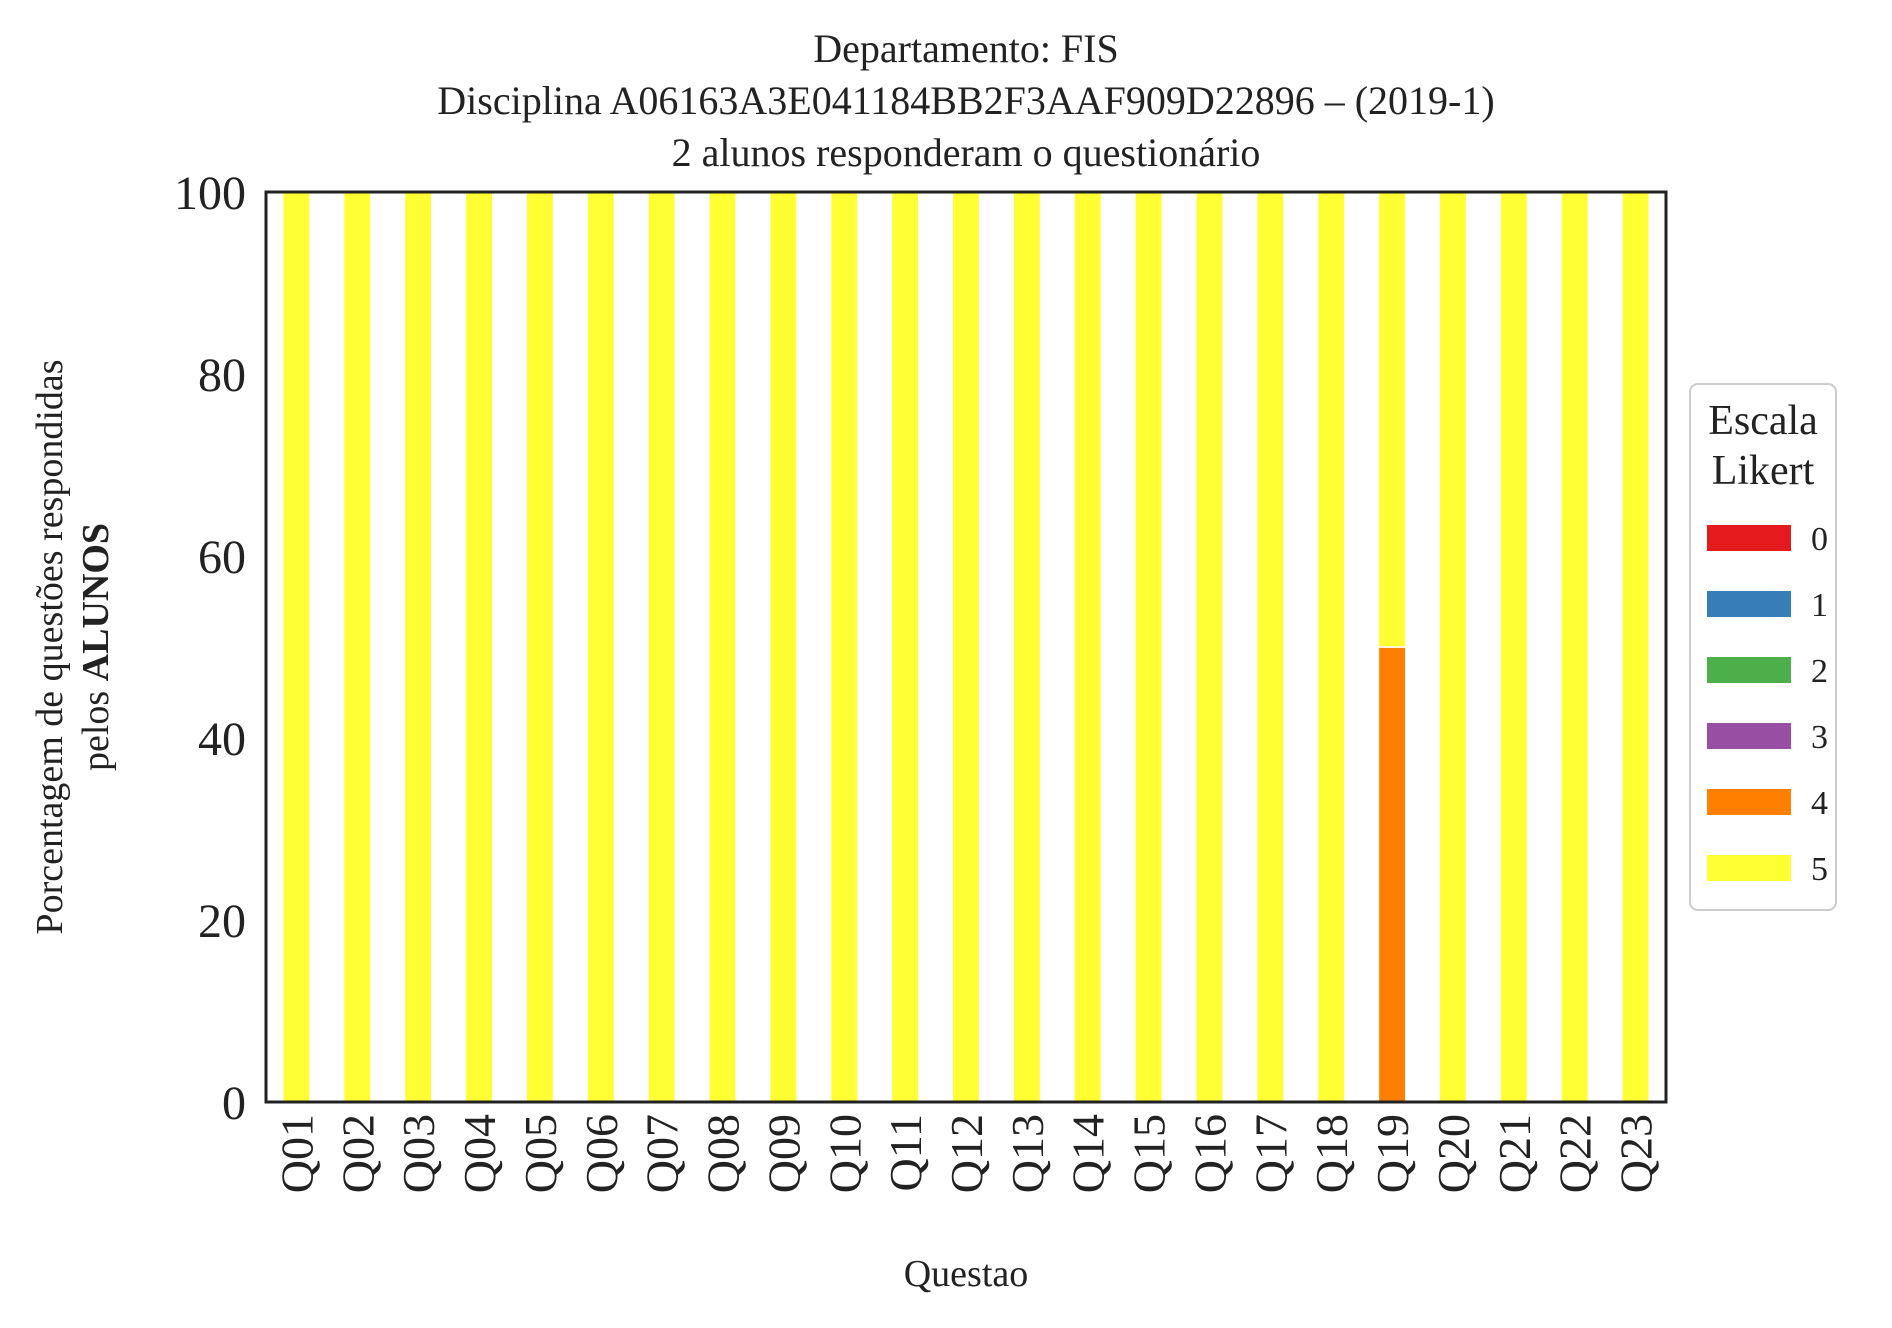 This screenshot has width=1892, height=1328. What do you see at coordinates (844, 1153) in the screenshot?
I see `x-tick-q10: Q10` at bounding box center [844, 1153].